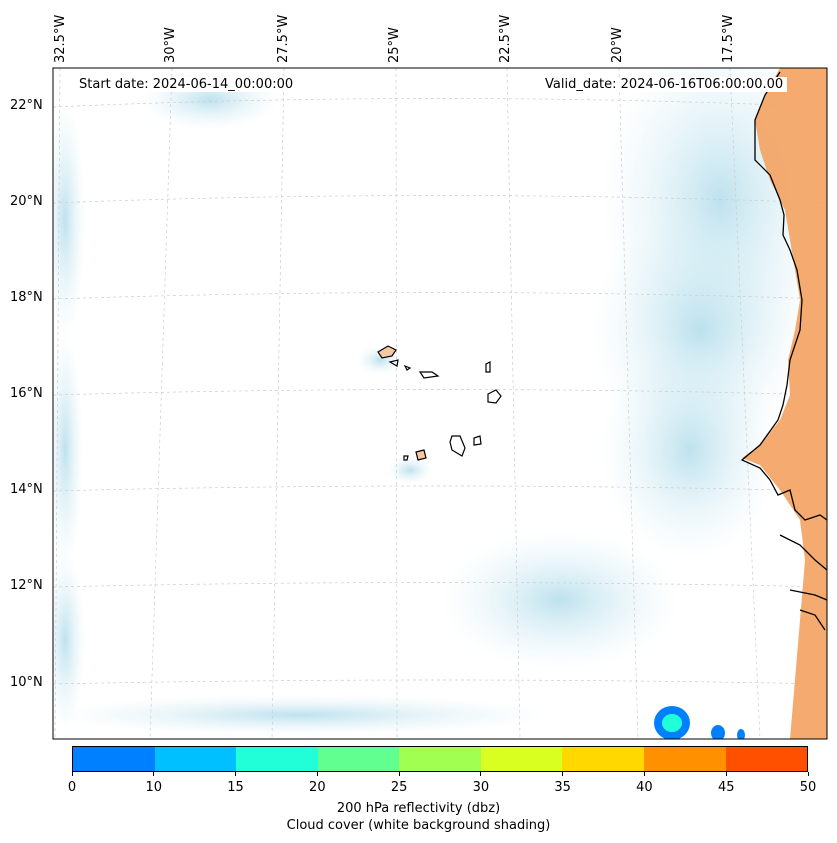 This screenshot has height=843, width=837. Describe the element at coordinates (808, 787) in the screenshot. I see `colorbar-tick-label: 50` at that location.